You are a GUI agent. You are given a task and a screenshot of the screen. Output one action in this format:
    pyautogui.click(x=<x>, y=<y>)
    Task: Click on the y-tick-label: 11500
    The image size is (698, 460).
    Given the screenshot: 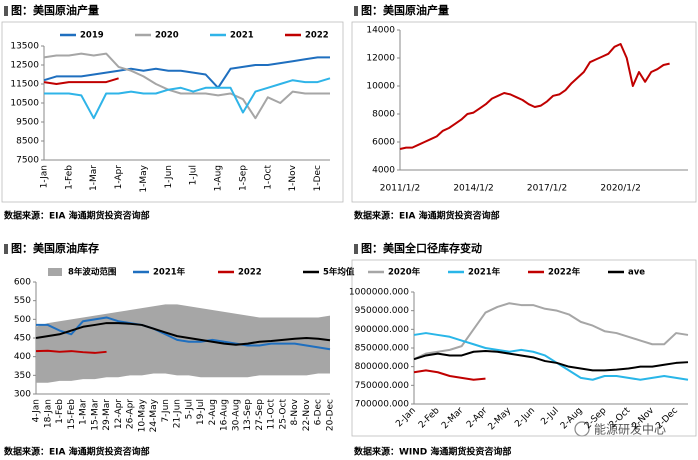 What is the action you would take?
    pyautogui.click(x=24, y=85)
    